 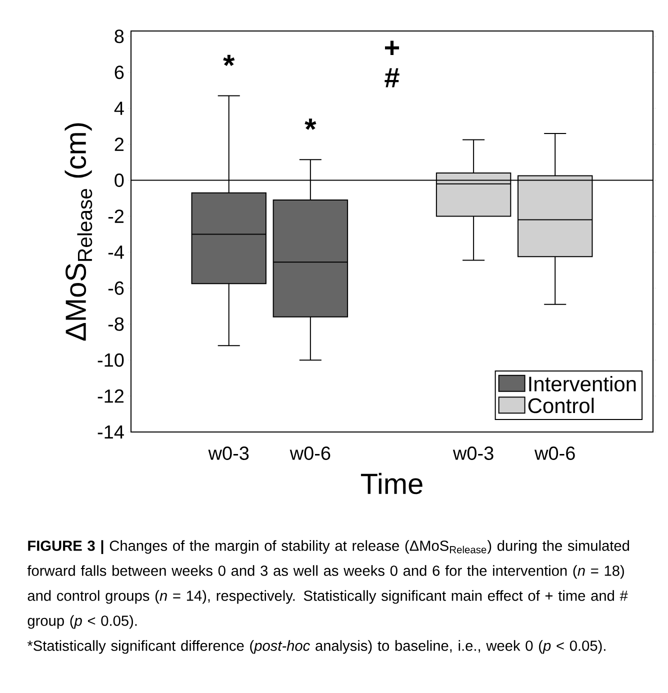 What do you see at coordinates (392, 47) in the screenshot?
I see `annotation: +` at bounding box center [392, 47].